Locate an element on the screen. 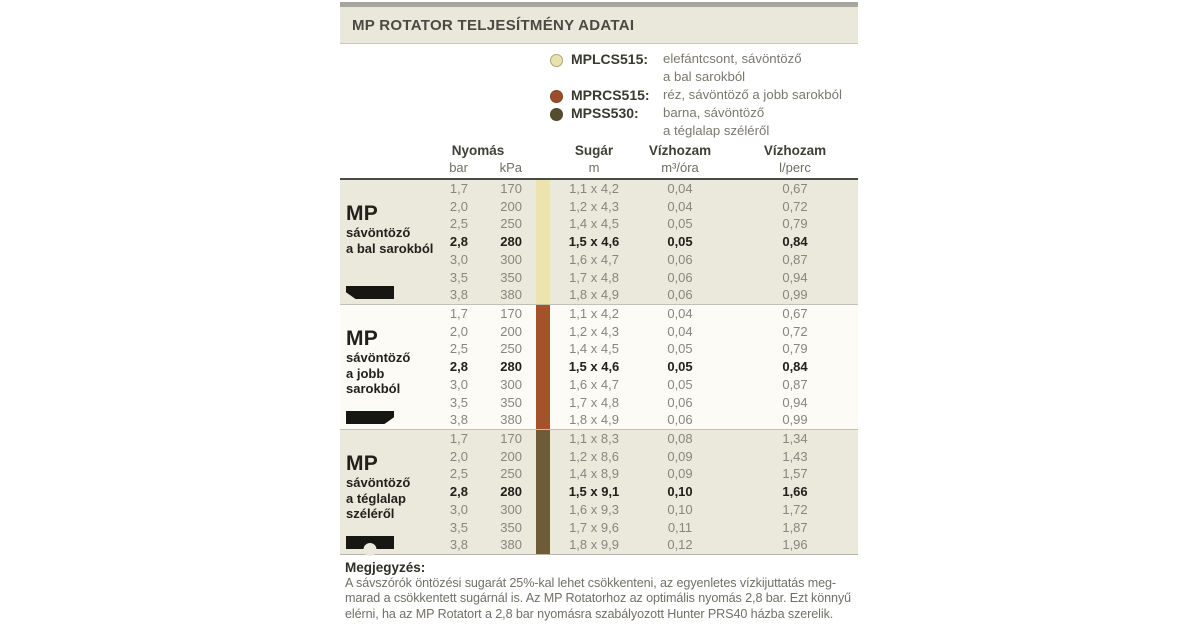  copper-color-strip is located at coordinates (543, 367).